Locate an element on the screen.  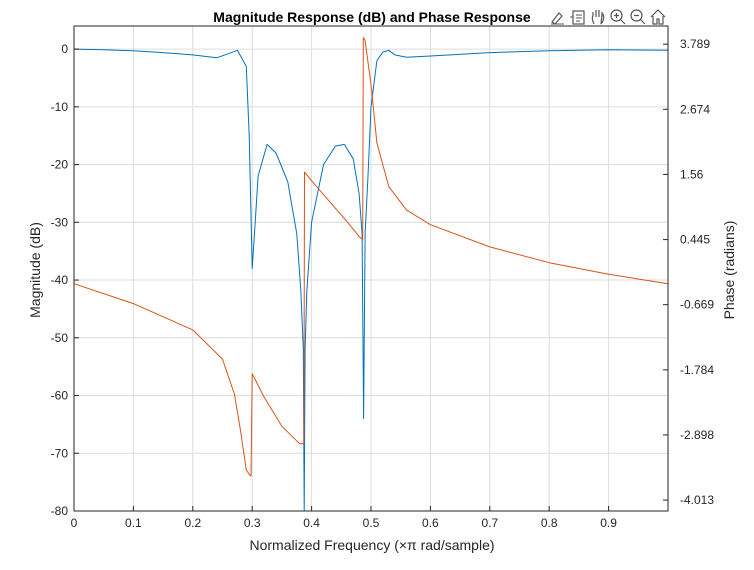
y-left-tick-label: -60 is located at coordinates (60, 396).